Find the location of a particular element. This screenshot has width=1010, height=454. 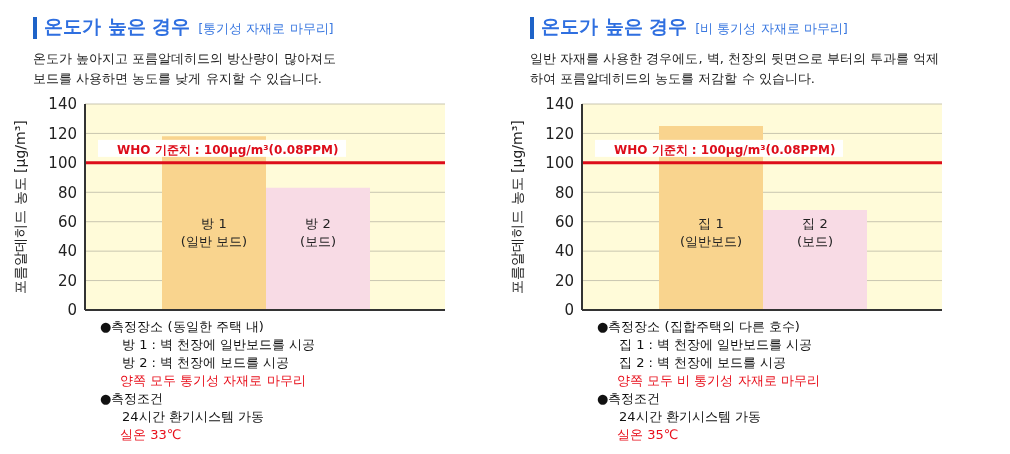

x-tick-label: 집 2 (보드) is located at coordinates (815, 232).